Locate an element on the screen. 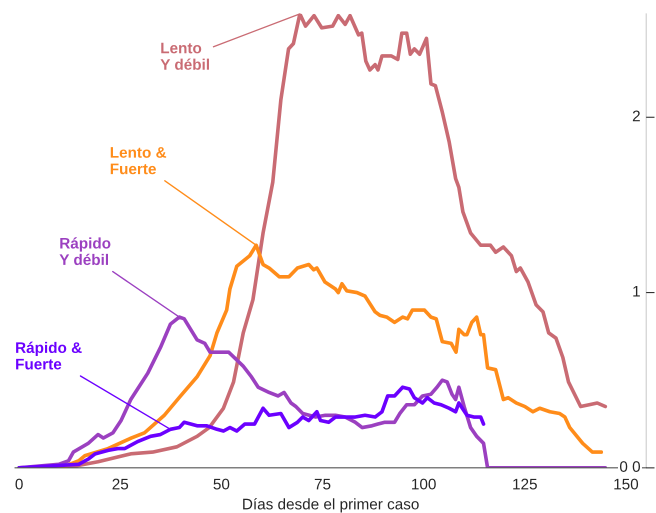 The width and height of the screenshot is (656, 513). x-tick-label: 50 is located at coordinates (222, 484).